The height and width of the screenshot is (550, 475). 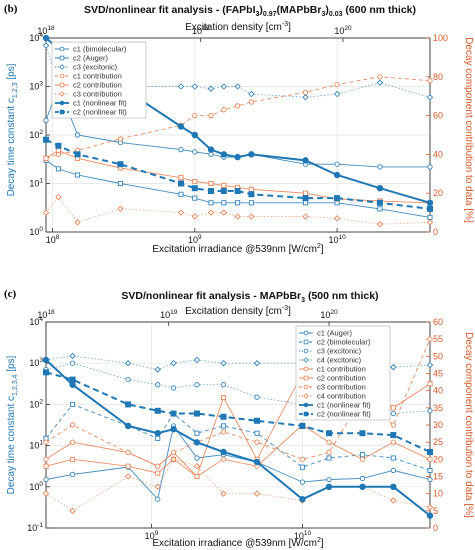 What do you see at coordinates (11, 9) in the screenshot?
I see `panel-label: (b)` at bounding box center [11, 9].